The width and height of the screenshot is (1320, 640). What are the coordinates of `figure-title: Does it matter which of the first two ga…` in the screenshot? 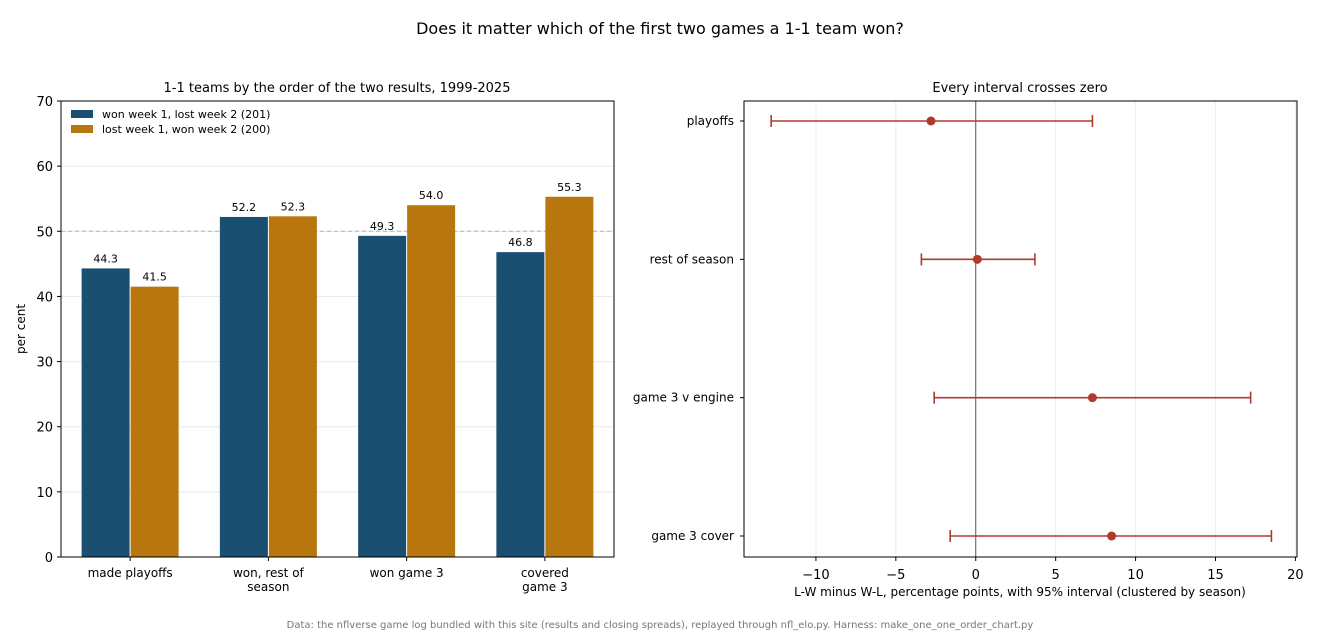 It's located at (660, 28).